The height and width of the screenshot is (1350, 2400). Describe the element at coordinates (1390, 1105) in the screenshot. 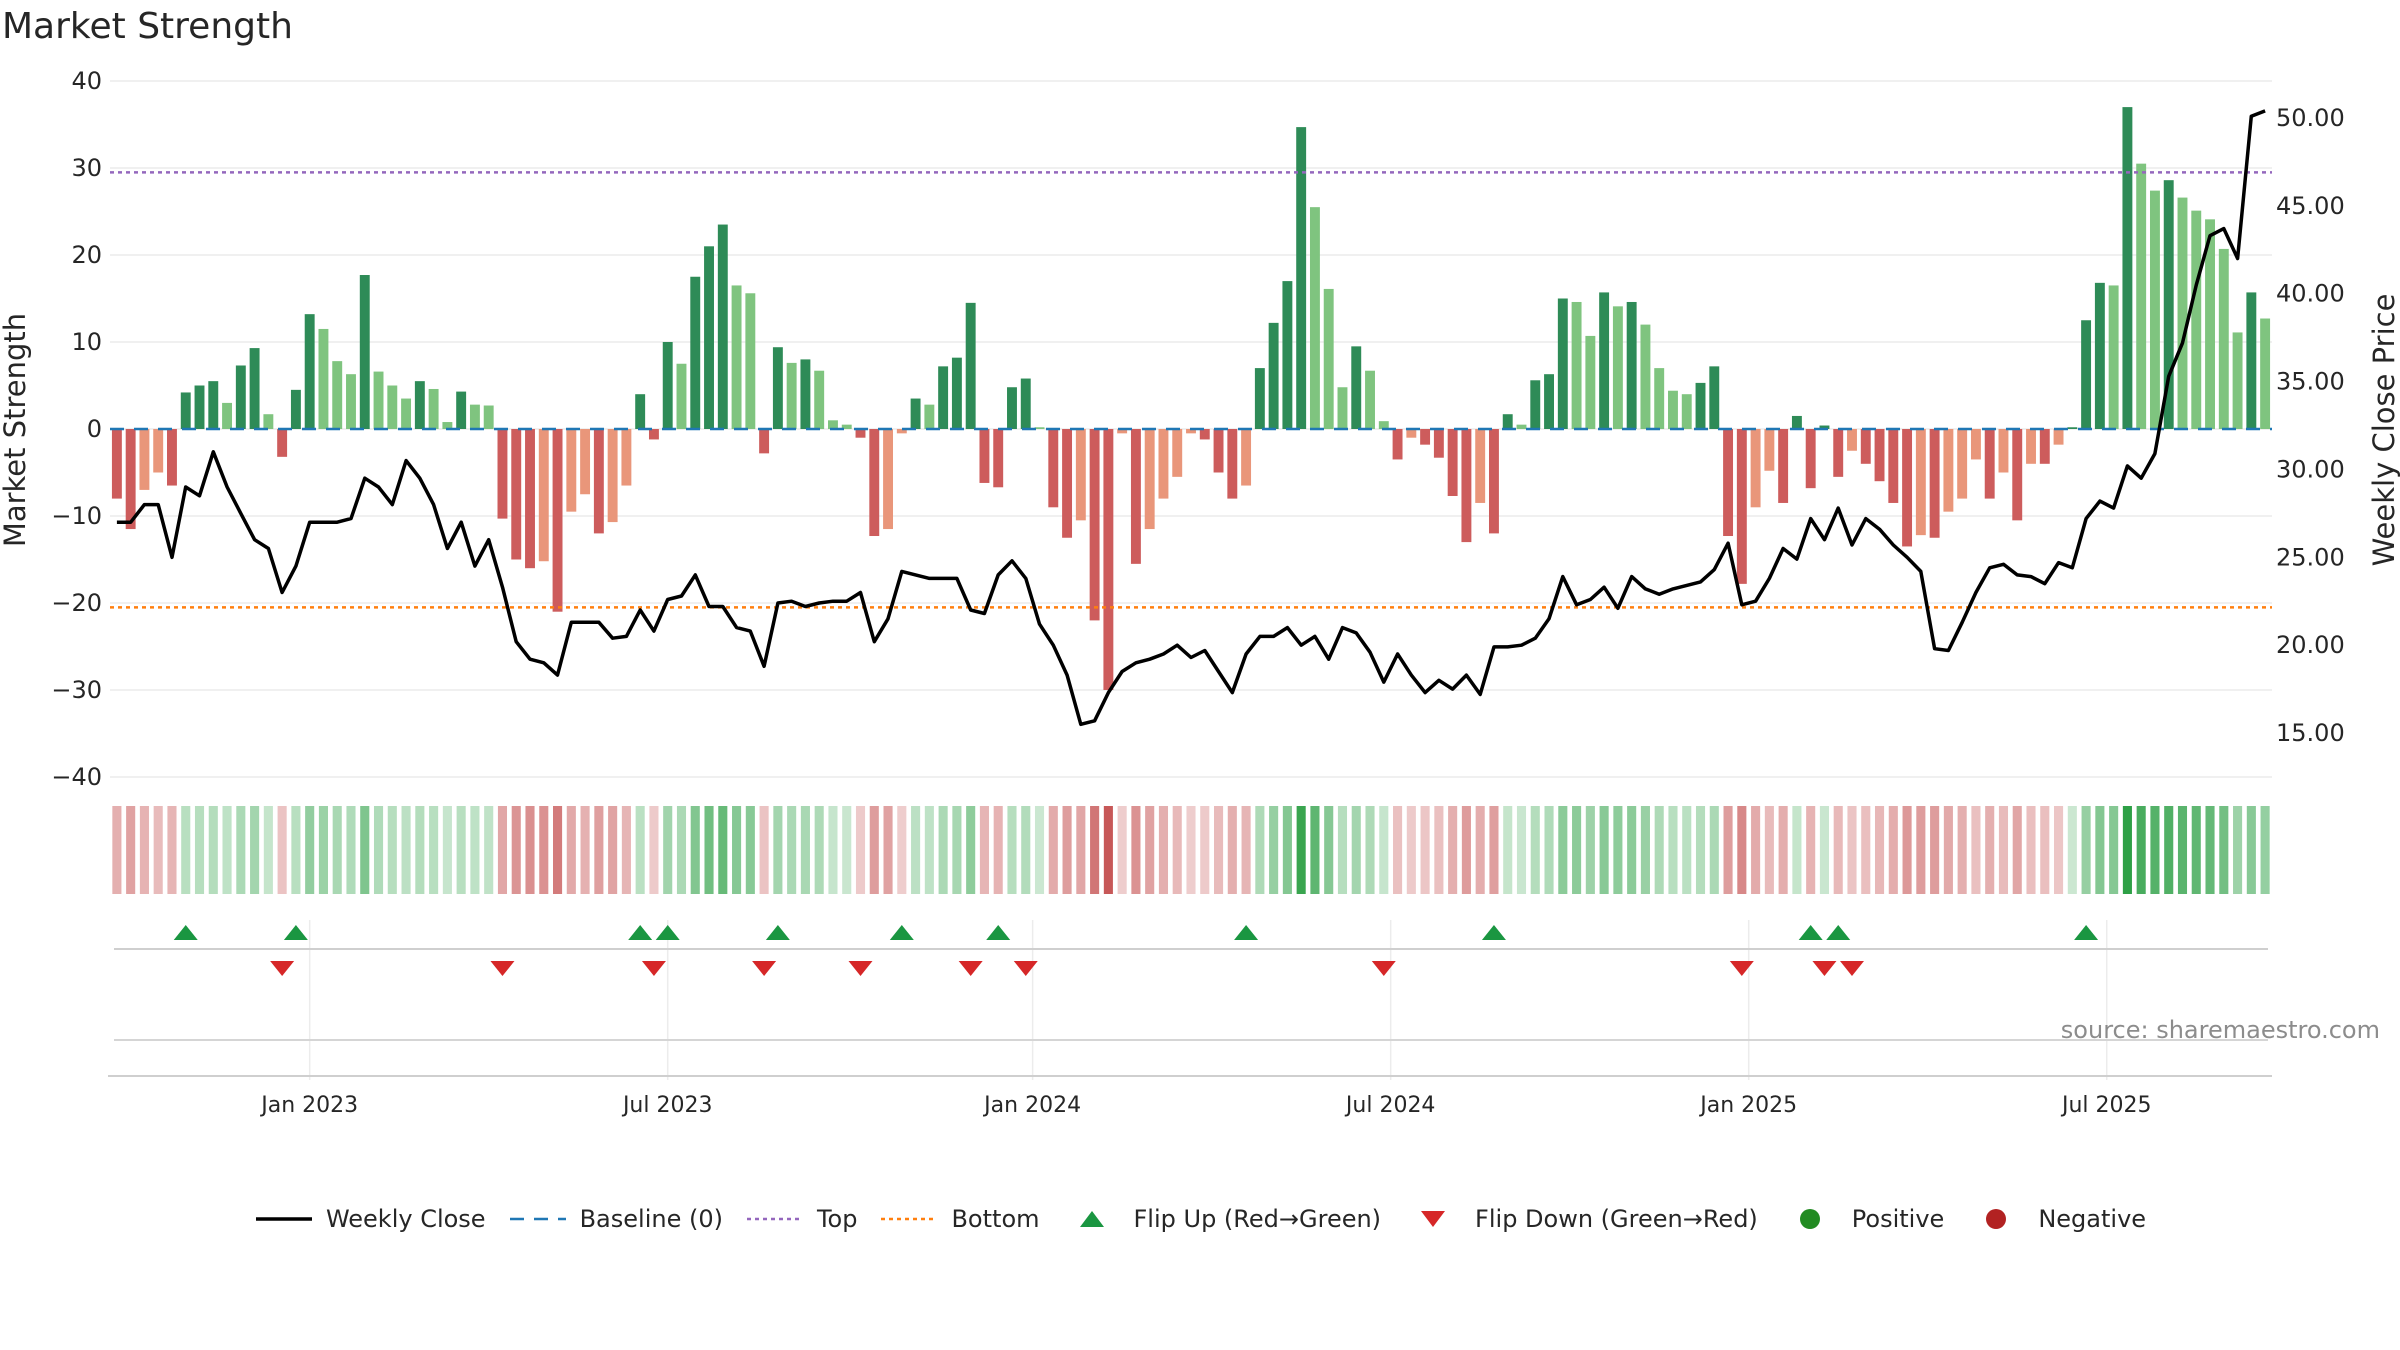

I see `x-tick-label: Jul 2024` at that location.